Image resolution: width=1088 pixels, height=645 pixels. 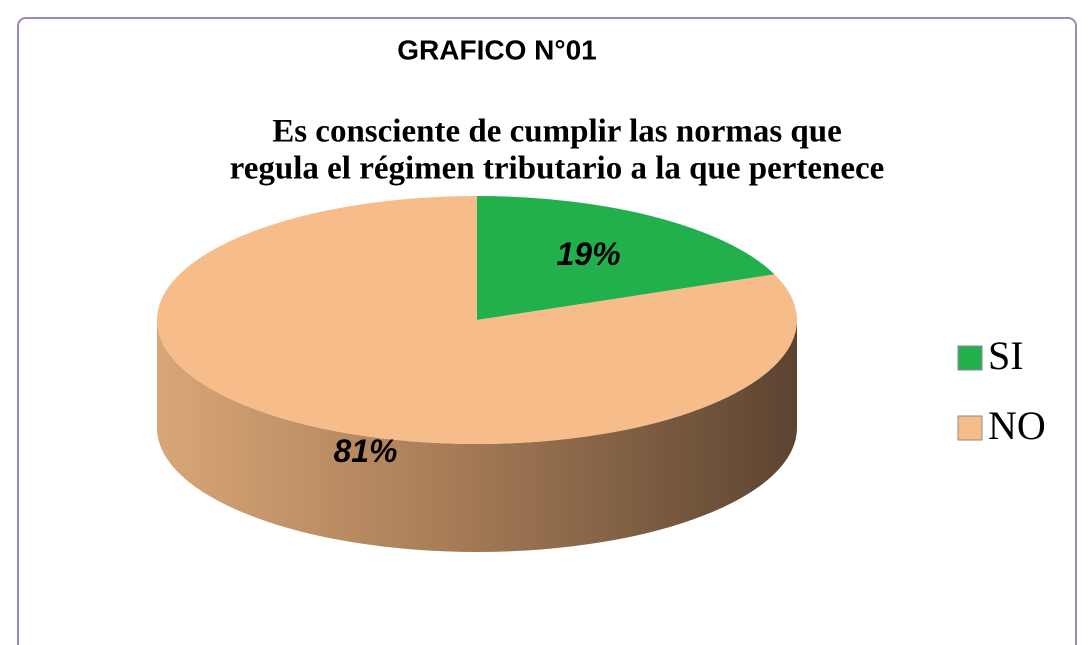 I want to click on chart-subtitle: Es consciente de cumplir las normas que, so click(x=557, y=132).